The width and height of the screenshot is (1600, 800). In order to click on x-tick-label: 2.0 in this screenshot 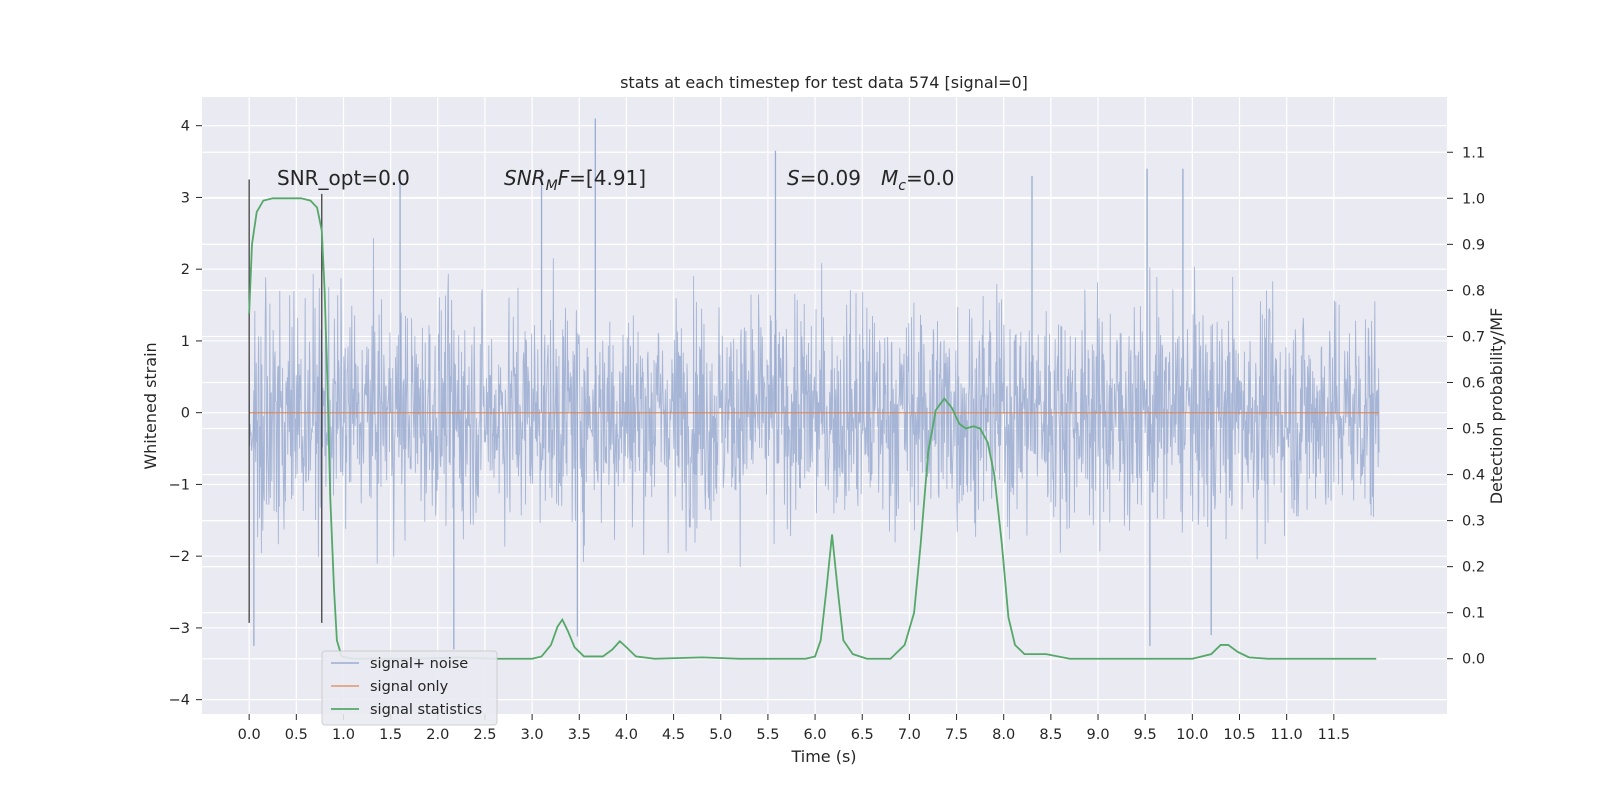, I will do `click(437, 735)`.